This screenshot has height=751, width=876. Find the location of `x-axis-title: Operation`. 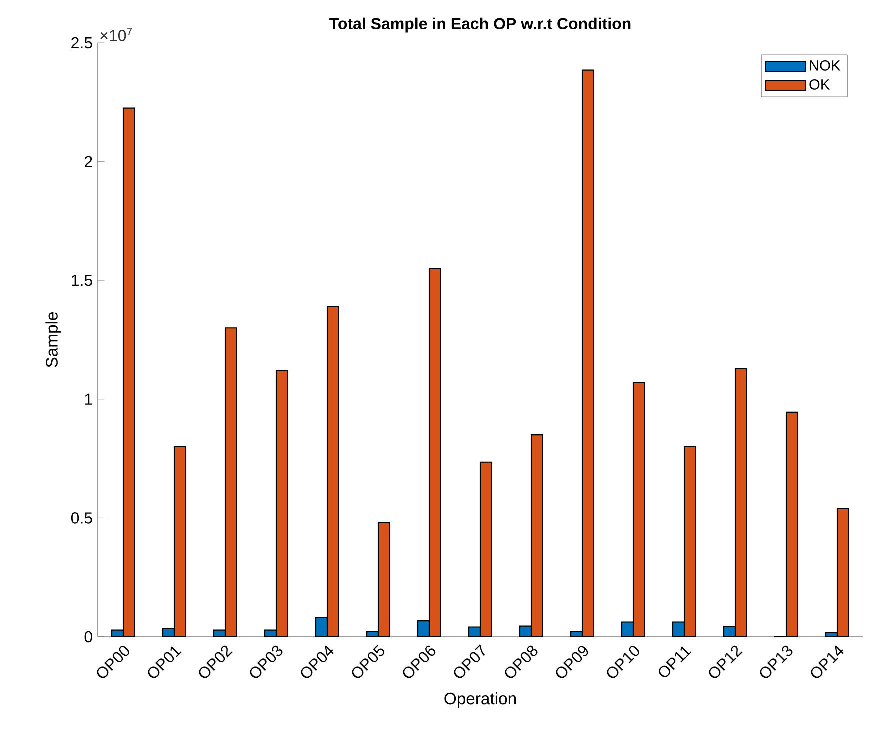

x-axis-title: Operation is located at coordinates (480, 700).